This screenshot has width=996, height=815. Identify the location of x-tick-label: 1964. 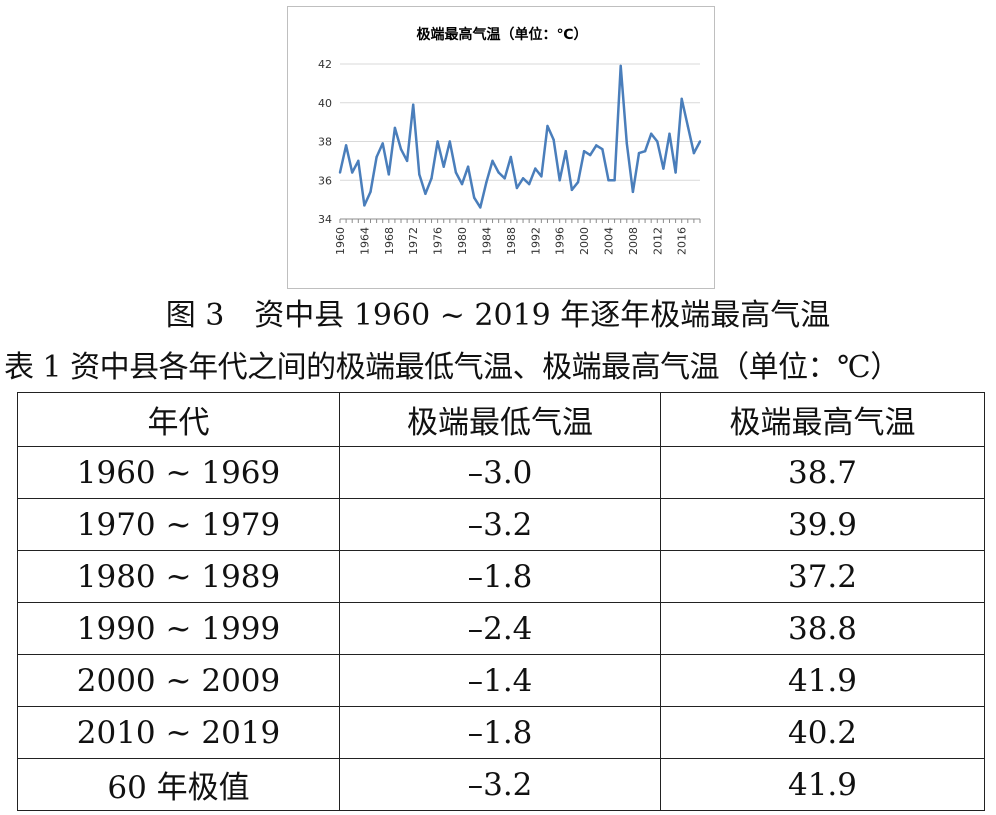
(364, 241).